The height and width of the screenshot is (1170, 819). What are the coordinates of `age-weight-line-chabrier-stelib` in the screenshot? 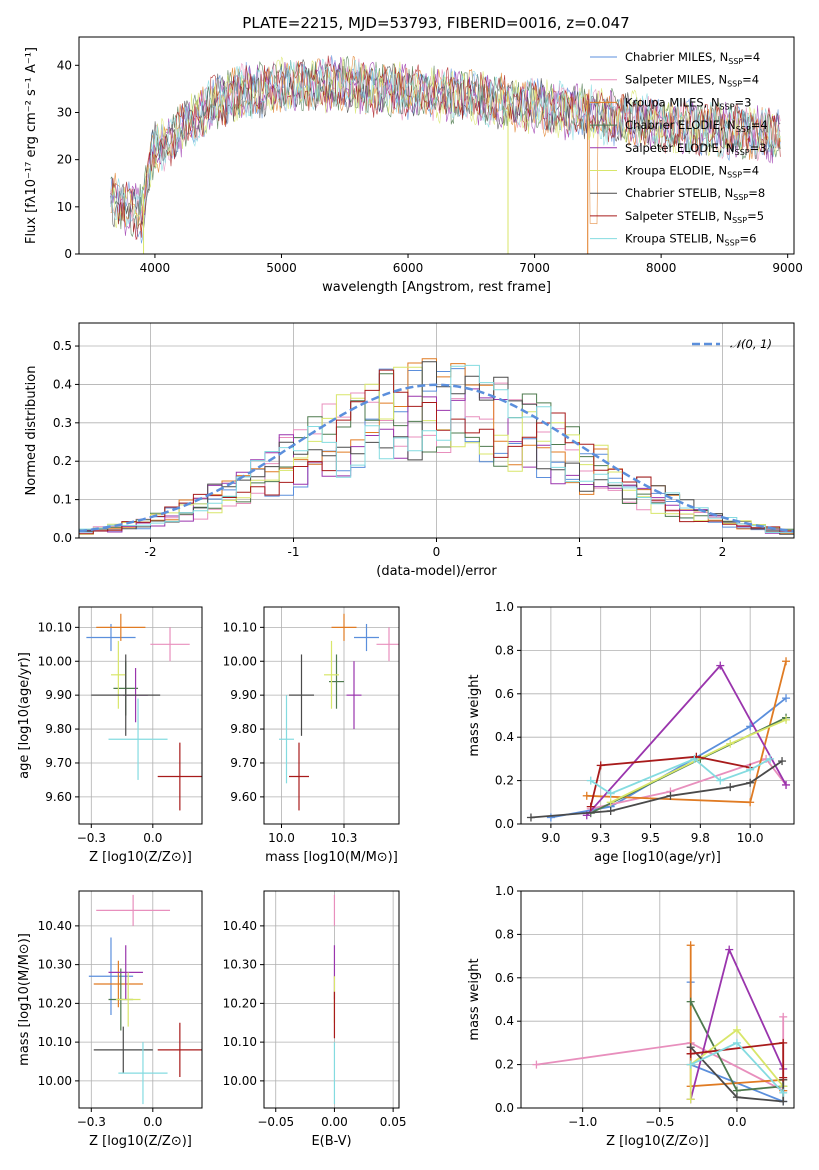 It's located at (656, 789).